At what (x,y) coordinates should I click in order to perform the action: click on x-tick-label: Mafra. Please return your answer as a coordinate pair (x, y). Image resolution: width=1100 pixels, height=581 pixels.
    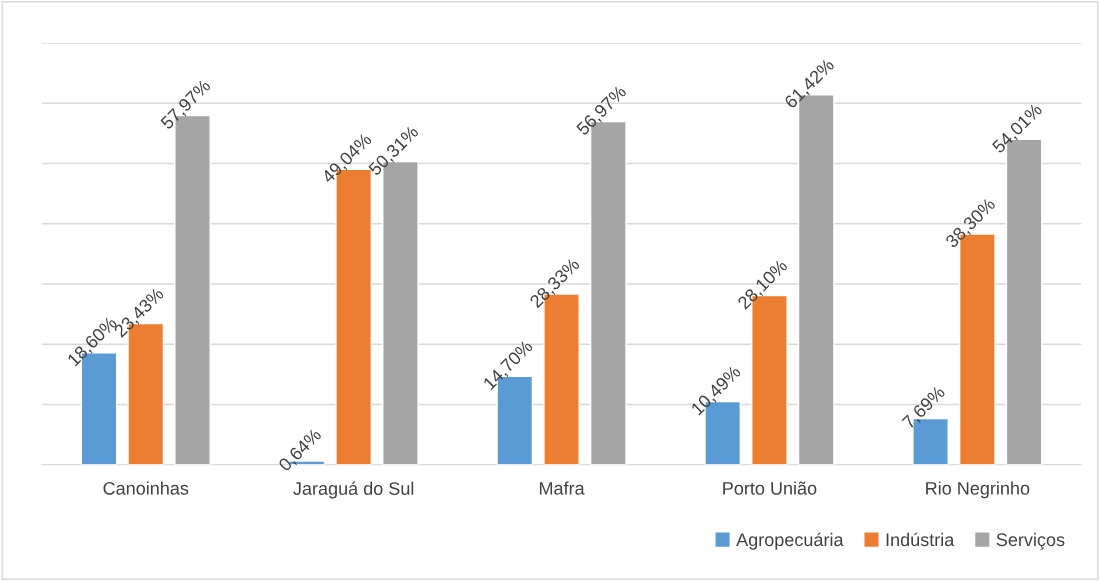
    Looking at the image, I should click on (562, 488).